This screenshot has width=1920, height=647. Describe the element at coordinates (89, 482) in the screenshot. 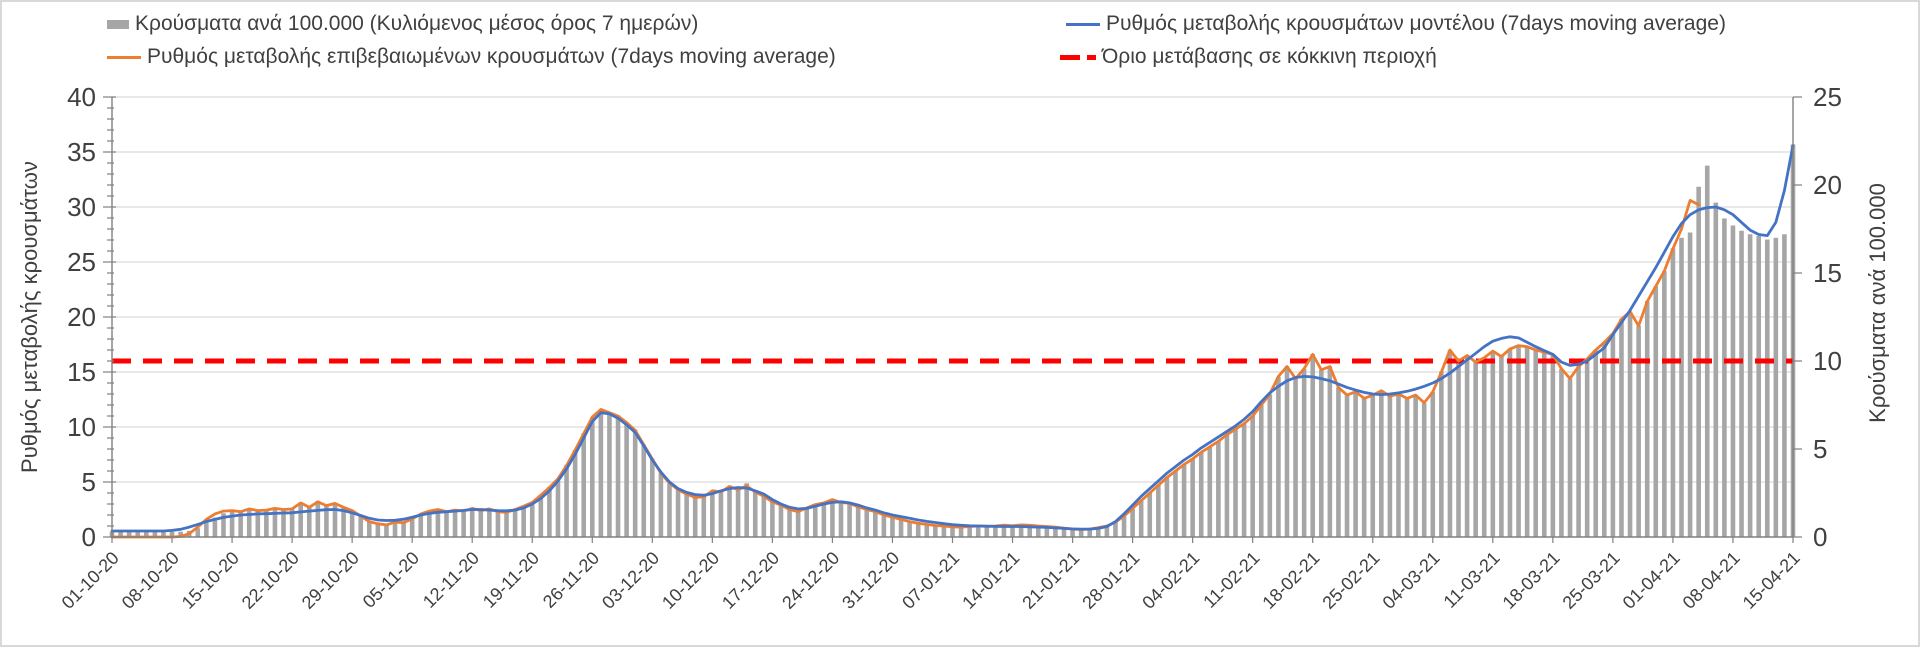

I see `left-tick-label: 5` at that location.